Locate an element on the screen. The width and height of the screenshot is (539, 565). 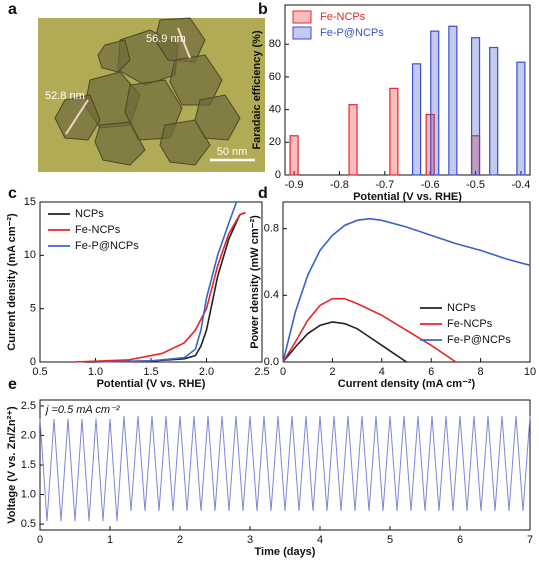
x-tick-label: 1 is located at coordinates (110, 540).